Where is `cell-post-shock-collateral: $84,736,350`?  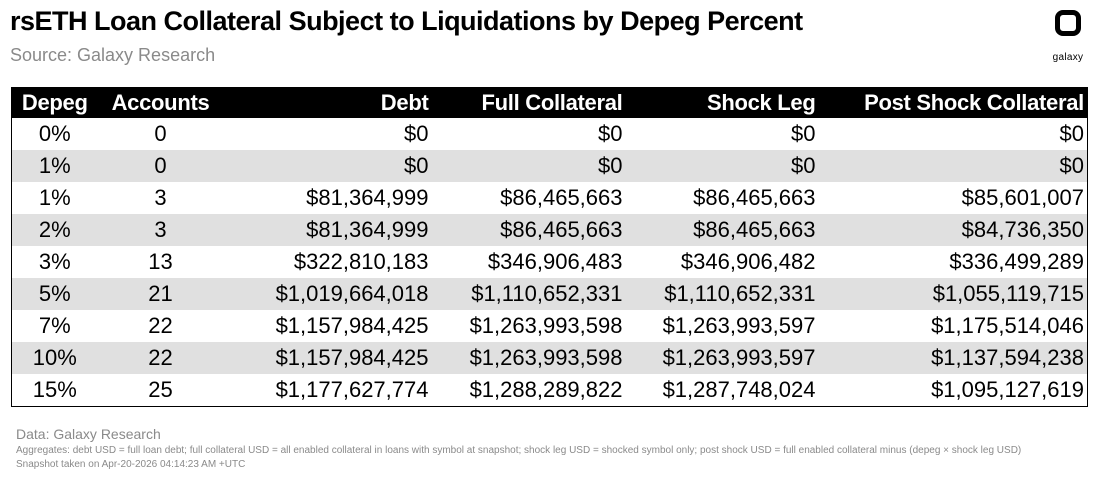
cell-post-shock-collateral: $84,736,350 is located at coordinates (953, 230).